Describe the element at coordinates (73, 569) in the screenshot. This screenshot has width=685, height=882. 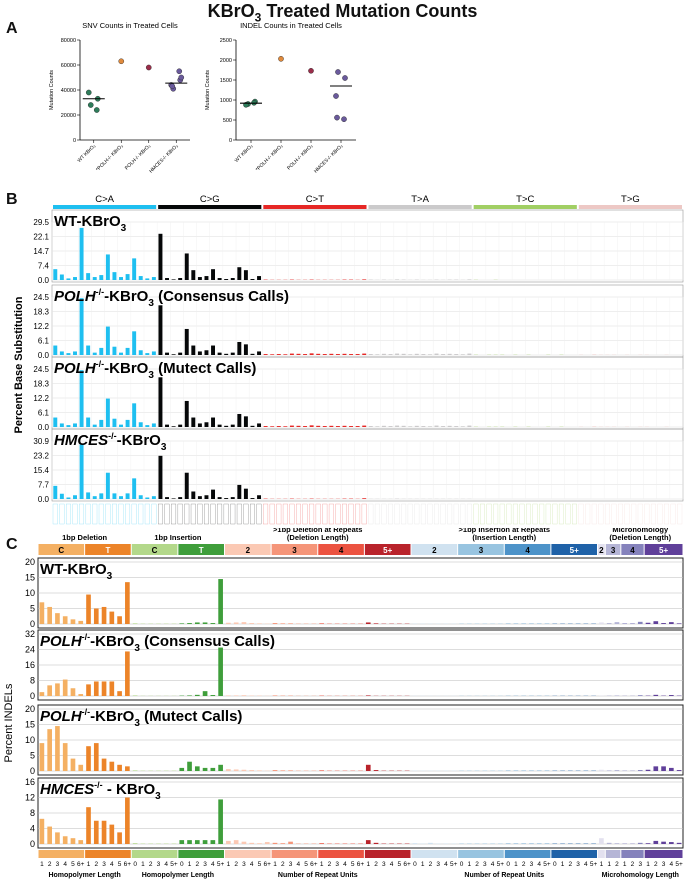
I see `indel-panel-title-name: WT-KBrO` at that location.